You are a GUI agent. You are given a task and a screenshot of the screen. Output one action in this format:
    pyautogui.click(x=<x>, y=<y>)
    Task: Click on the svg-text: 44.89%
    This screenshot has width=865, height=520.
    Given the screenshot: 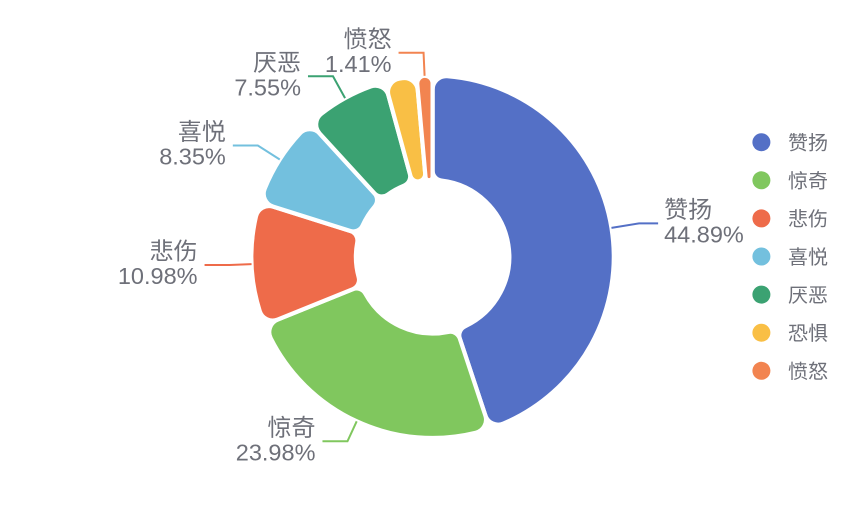 What is the action you would take?
    pyautogui.click(x=704, y=235)
    